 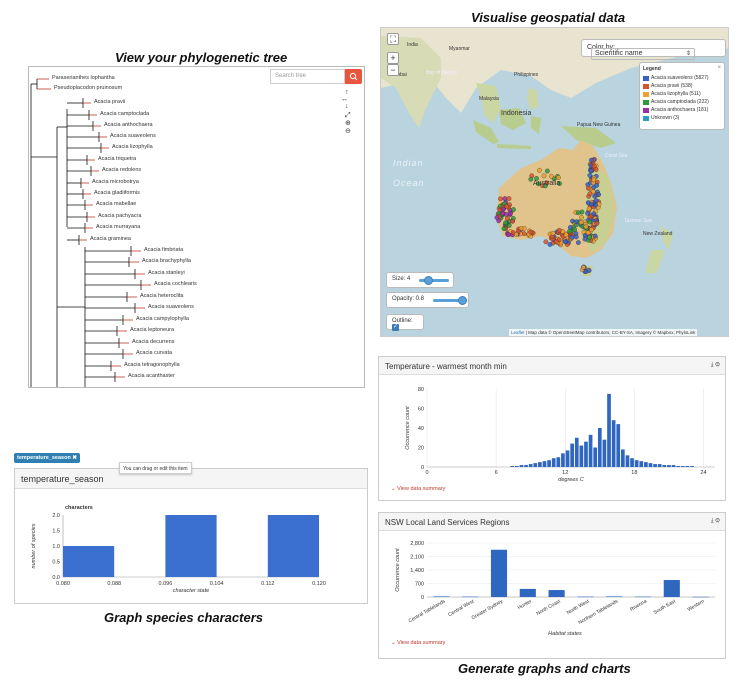 I want to click on tree-tip-label: Acacia leptoneura, so click(x=152, y=330).